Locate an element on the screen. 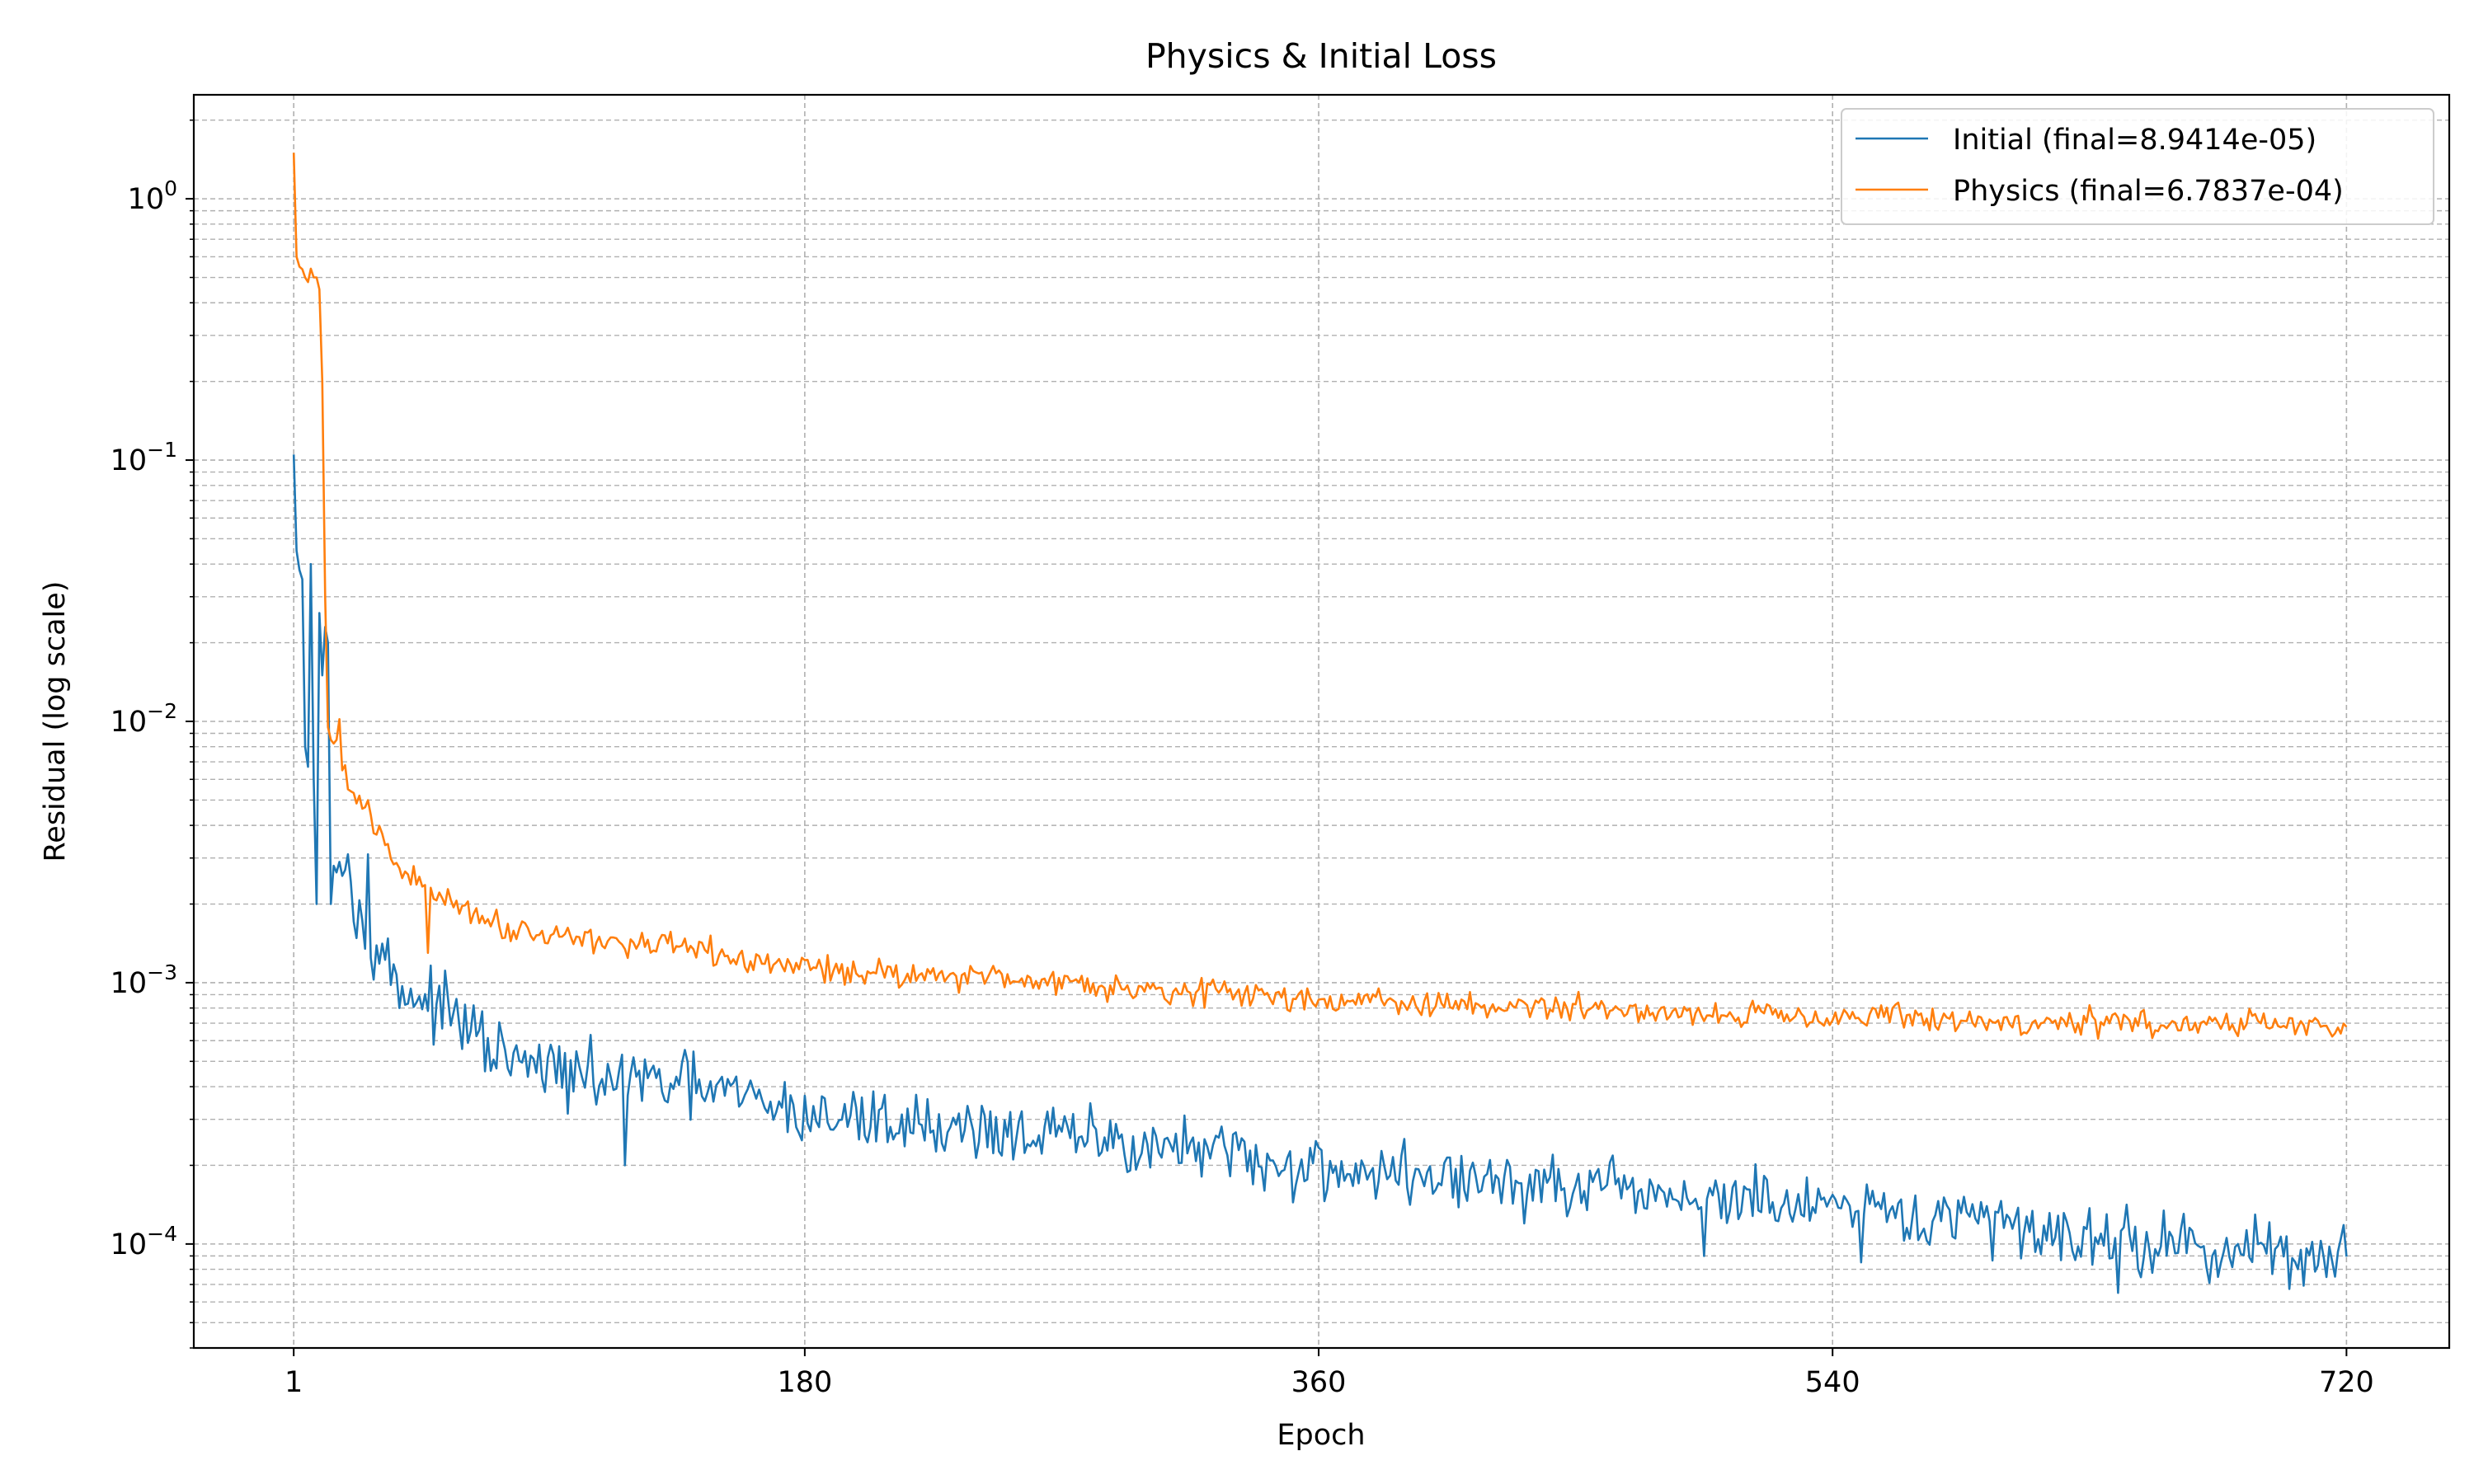 The width and height of the screenshot is (2474, 1484). y-tick-label: 10⁻² is located at coordinates (144, 719).